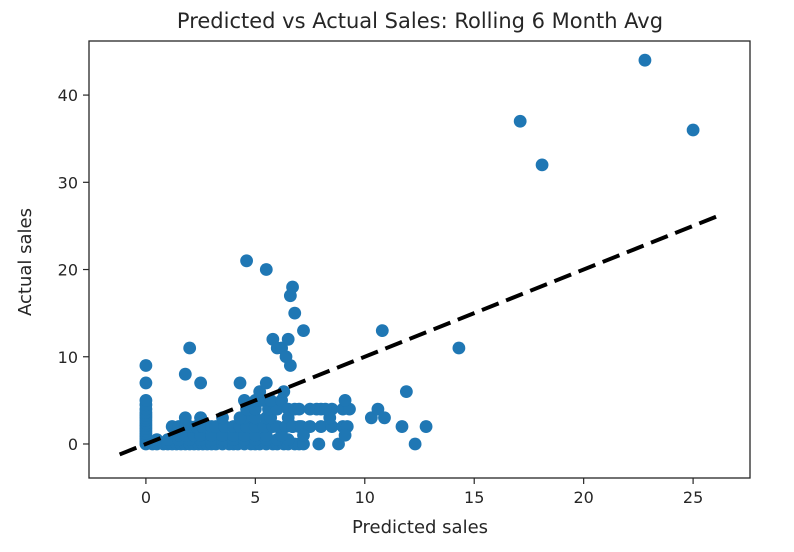  What do you see at coordinates (365, 497) in the screenshot?
I see `x-tick-label: 10` at bounding box center [365, 497].